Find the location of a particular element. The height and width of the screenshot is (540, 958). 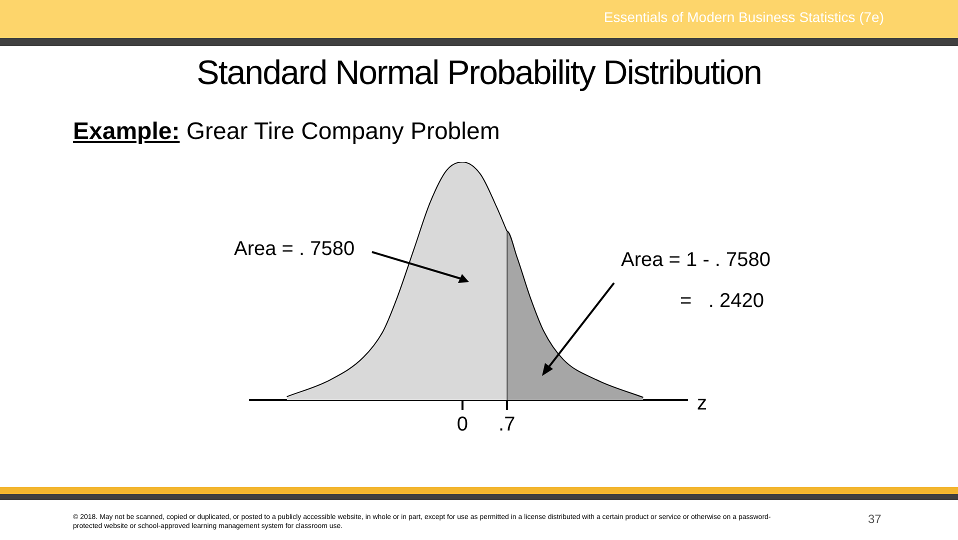

annotation: = . 2420 is located at coordinates (722, 301).